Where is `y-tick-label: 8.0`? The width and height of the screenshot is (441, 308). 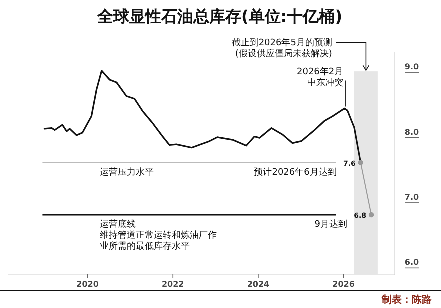
y-tick-label: 8.0 is located at coordinates (412, 132).